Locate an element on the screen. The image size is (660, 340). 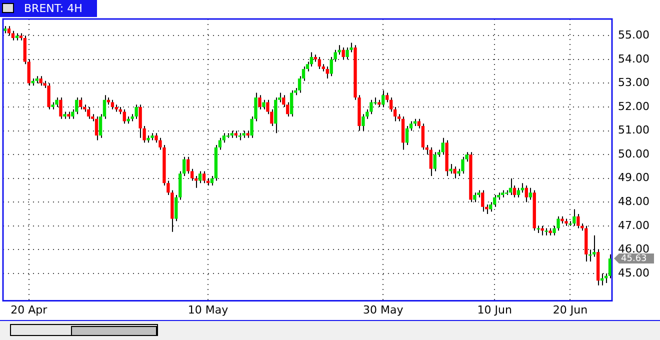
y-tick-label: 54.00 is located at coordinates (634, 59).